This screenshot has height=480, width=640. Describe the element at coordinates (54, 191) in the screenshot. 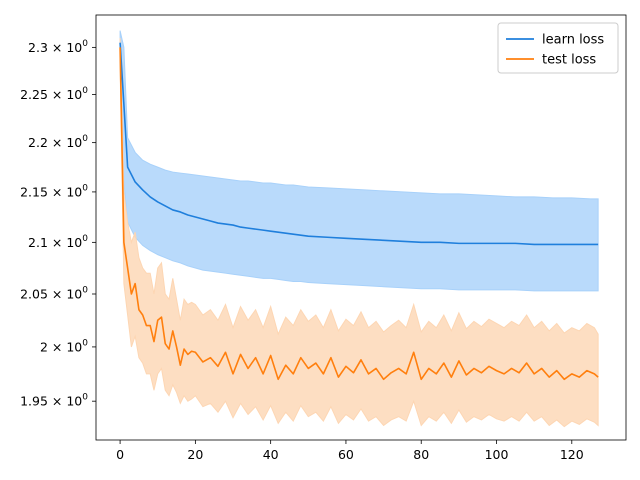

I see `y-tick-label: 2.15 × 100` at that location.